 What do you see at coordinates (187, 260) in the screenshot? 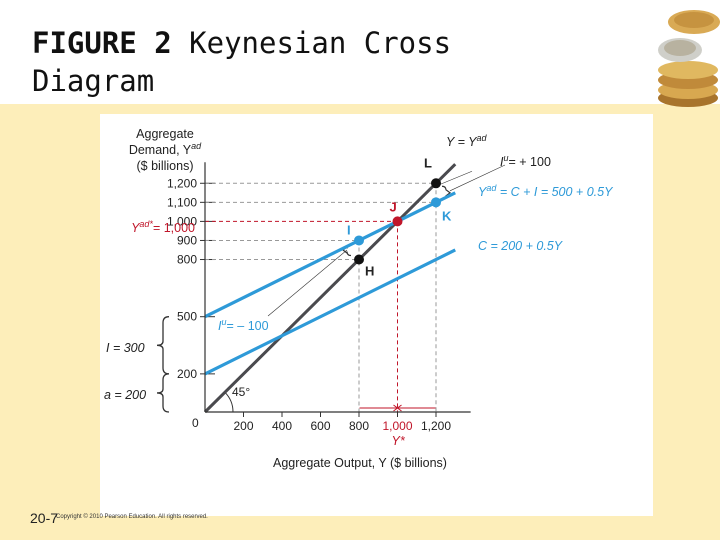
I see `y-tick-label: 800` at bounding box center [187, 260].